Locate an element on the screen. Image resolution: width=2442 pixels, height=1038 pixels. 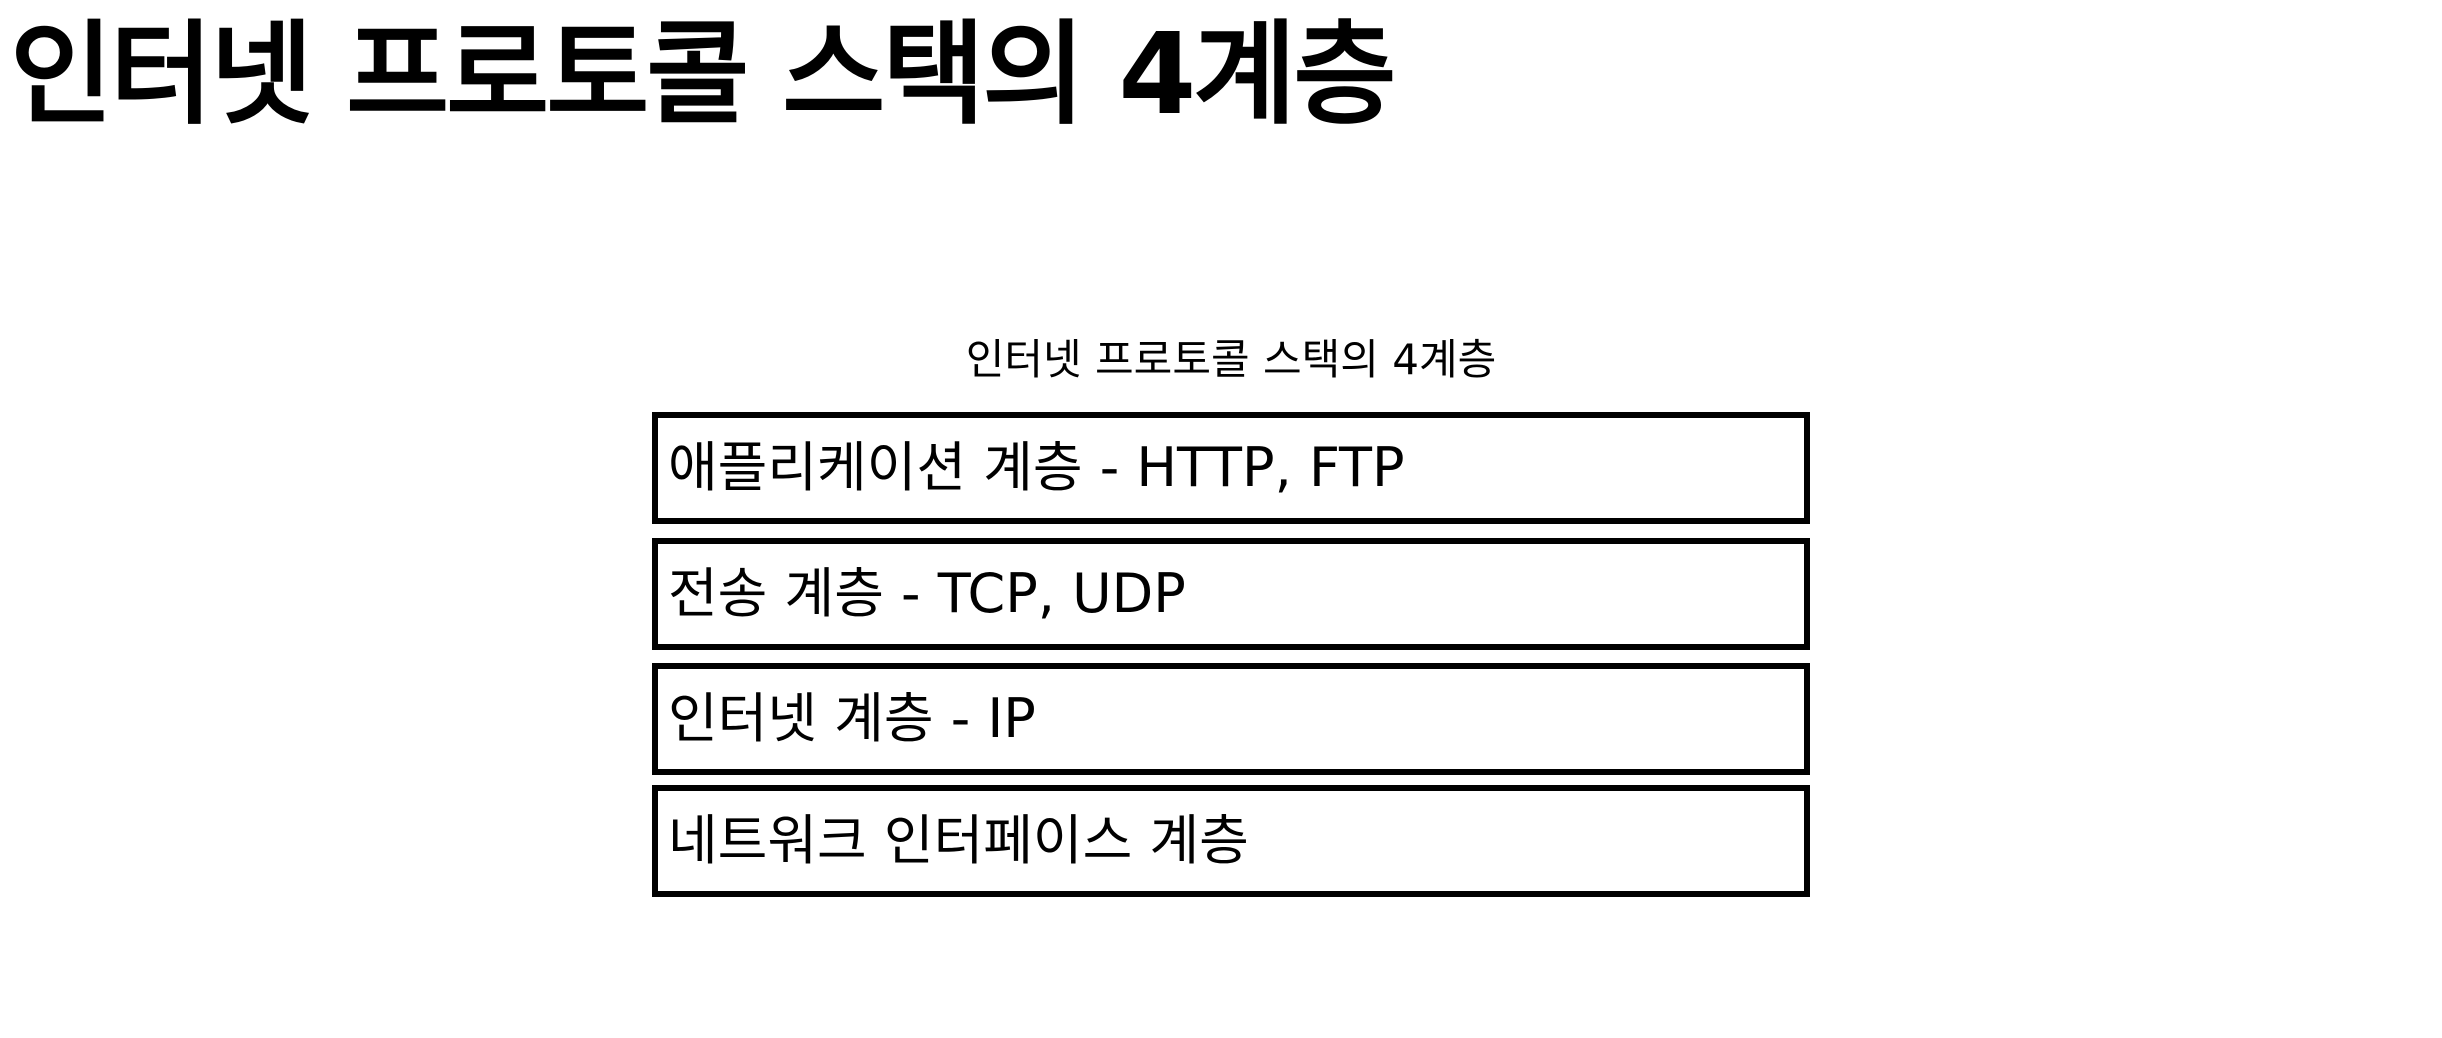
internet-layer-label: 인터넷 계층 - IP is located at coordinates (852, 718).